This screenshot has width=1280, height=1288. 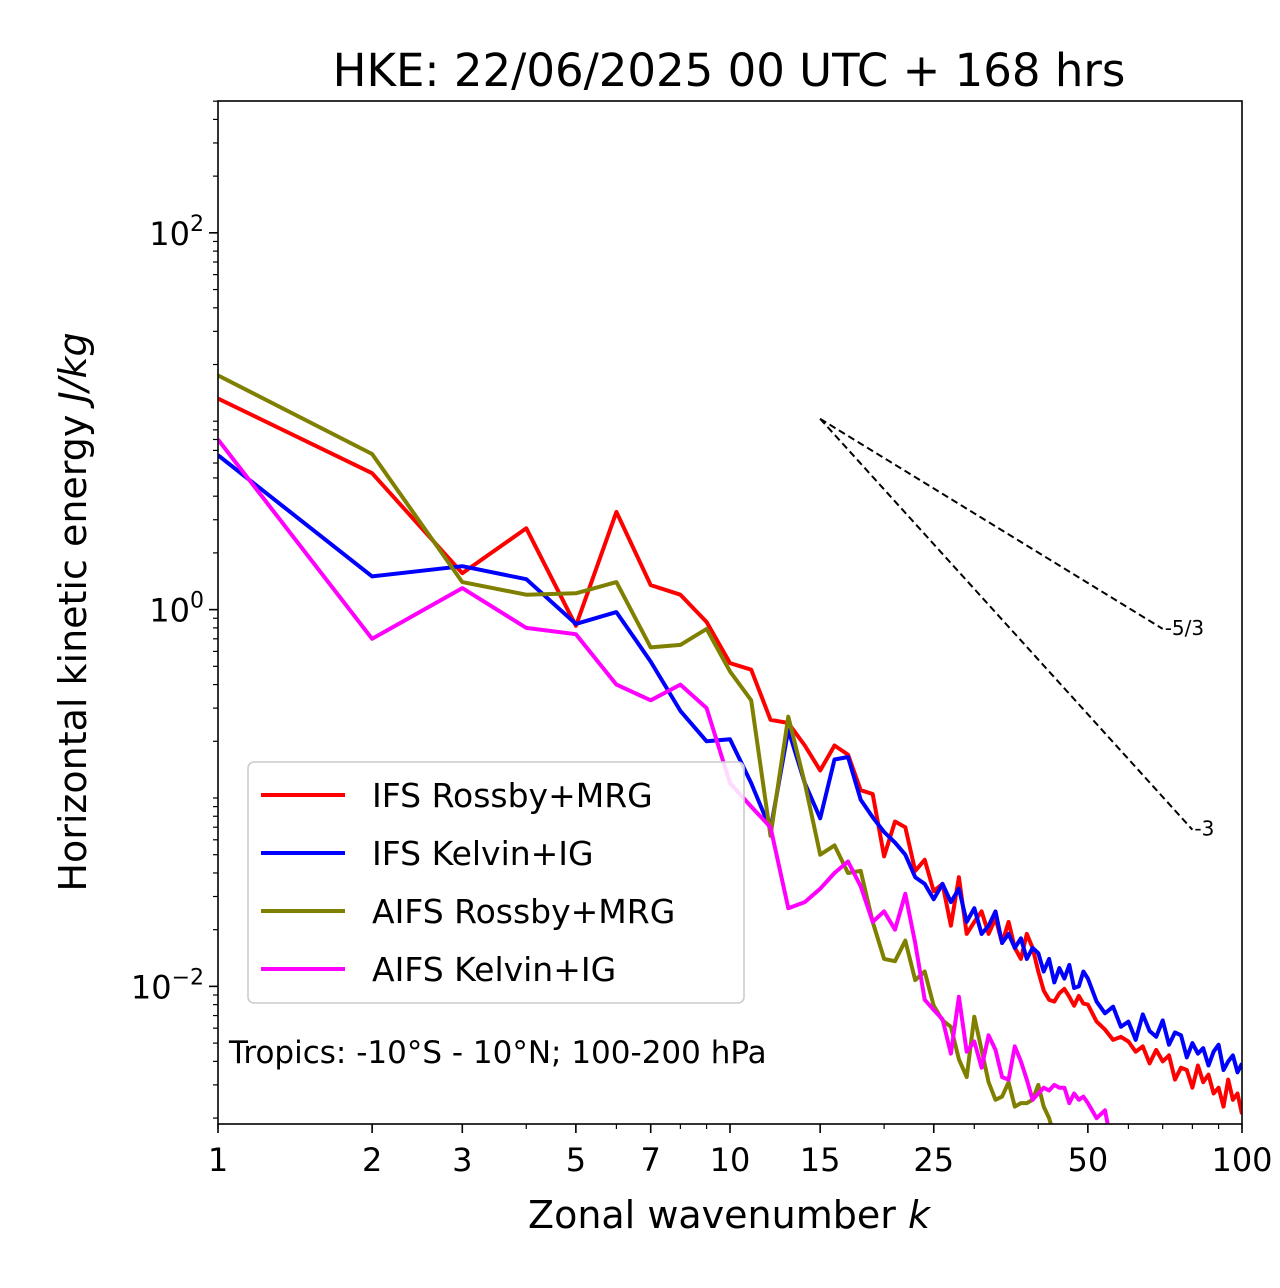 What do you see at coordinates (483, 853) in the screenshot?
I see `legend-label-1: IFS Kelvin+IG` at bounding box center [483, 853].